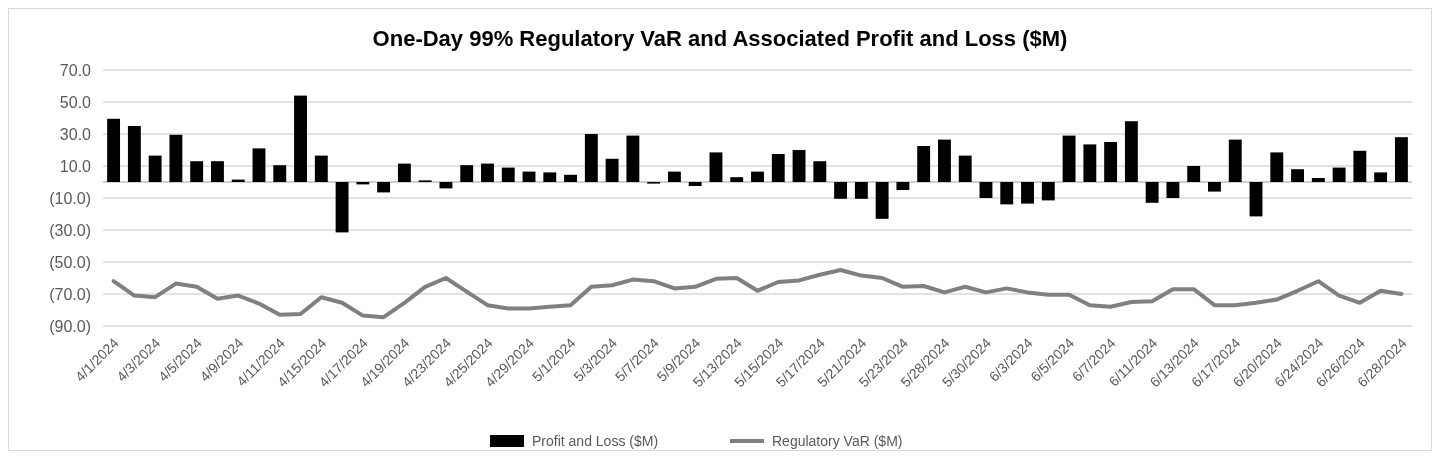 The image size is (1440, 459). What do you see at coordinates (70, 294) in the screenshot?
I see `y-tick-label: (70.0)` at bounding box center [70, 294].